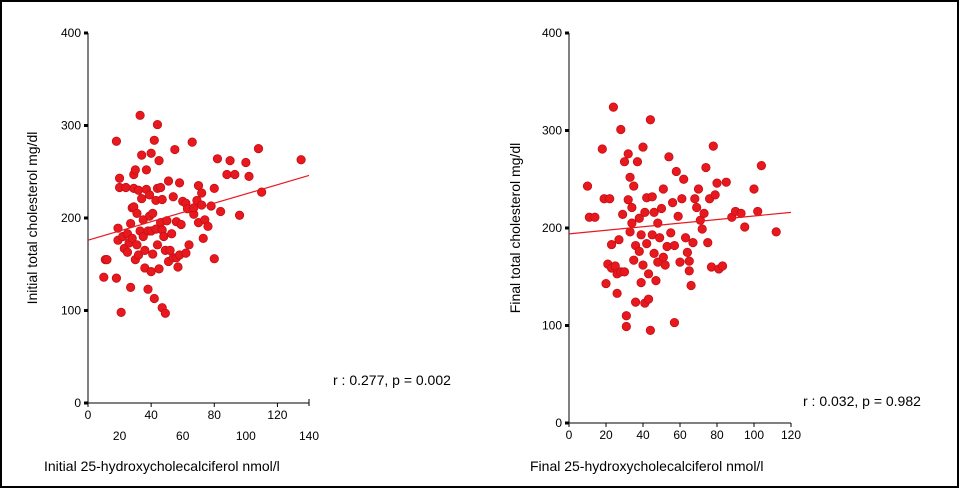  What do you see at coordinates (680, 435) in the screenshot?
I see `right-x-tick-label: 60` at bounding box center [680, 435].